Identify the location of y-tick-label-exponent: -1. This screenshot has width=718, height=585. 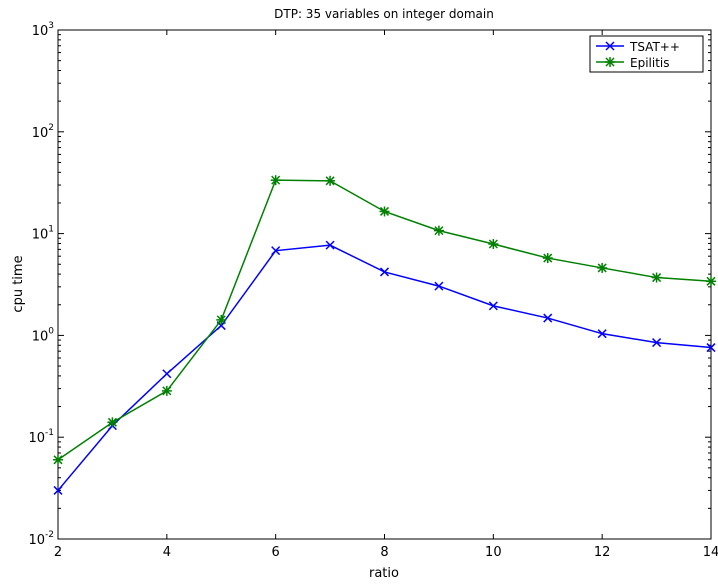
(49, 433).